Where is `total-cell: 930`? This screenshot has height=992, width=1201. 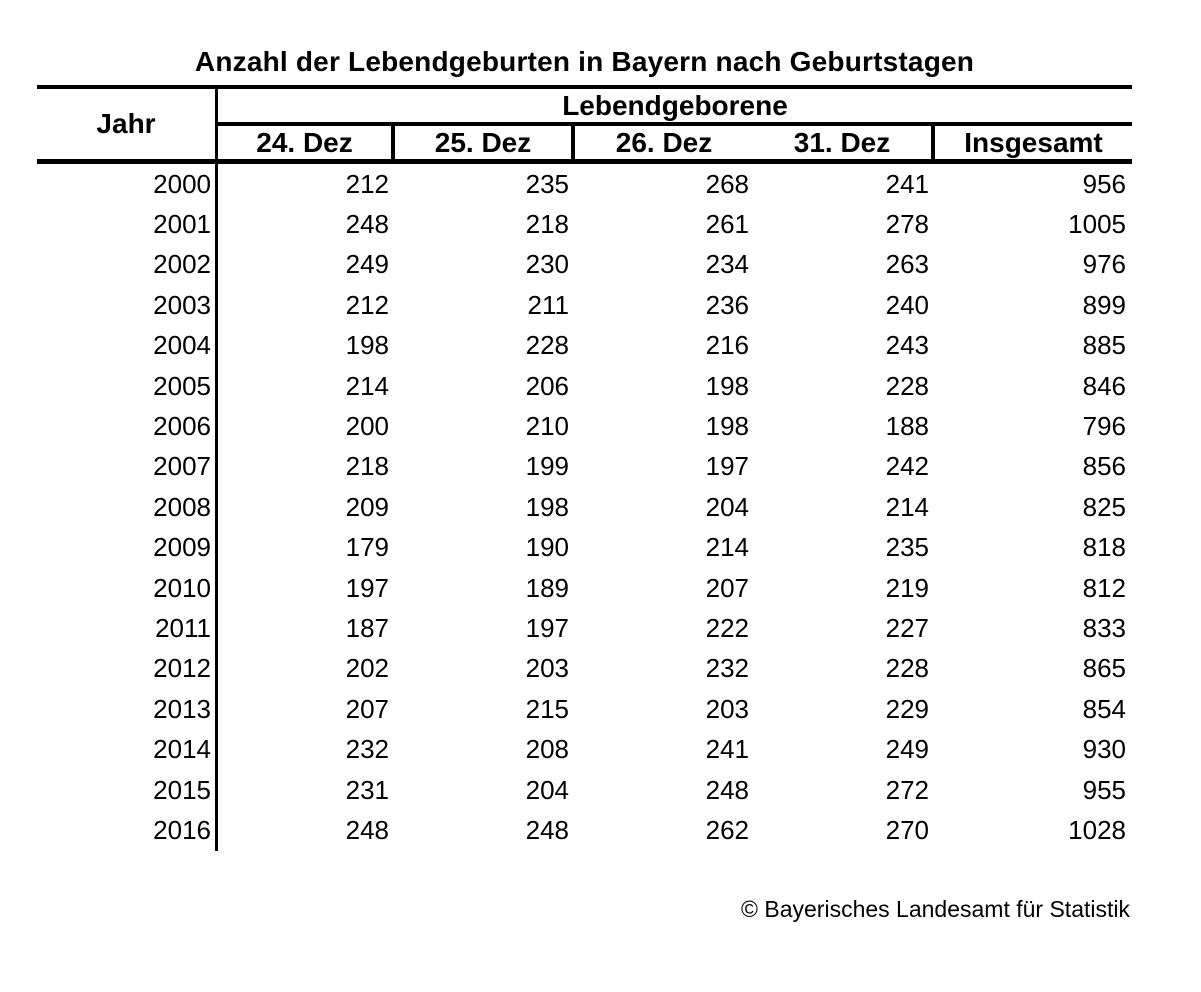
total-cell: 930 is located at coordinates (1104, 749).